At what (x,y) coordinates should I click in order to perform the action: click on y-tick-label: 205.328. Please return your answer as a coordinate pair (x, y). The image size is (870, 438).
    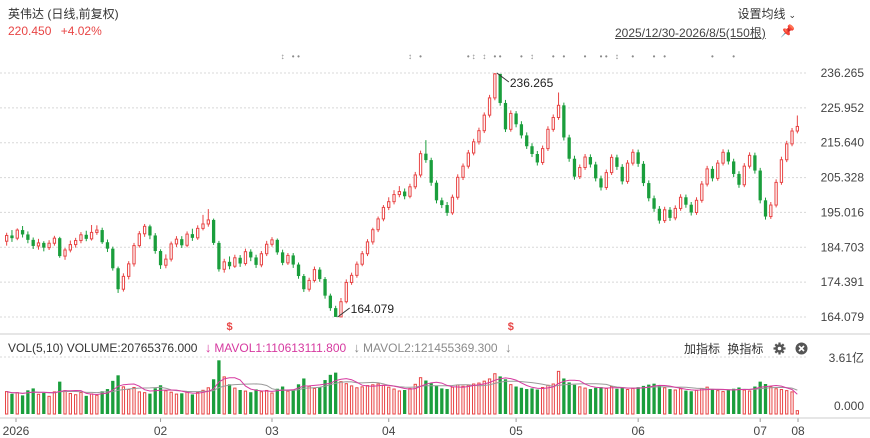
    Looking at the image, I should click on (843, 178).